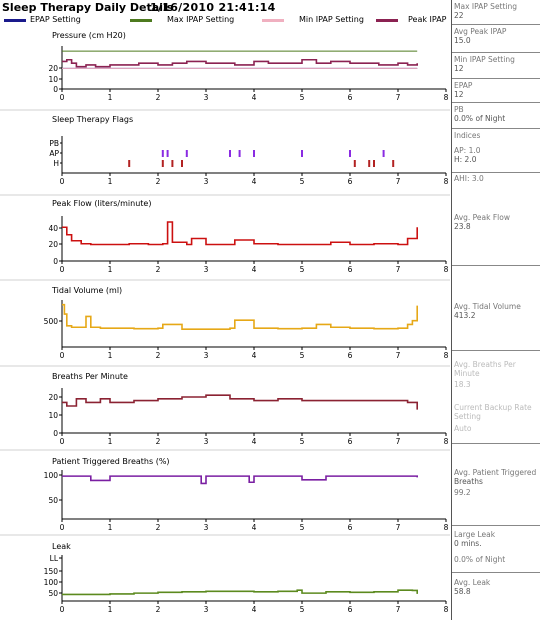 The image size is (542, 620). I want to click on sidebar-stat-label: 99.2, so click(462, 492).